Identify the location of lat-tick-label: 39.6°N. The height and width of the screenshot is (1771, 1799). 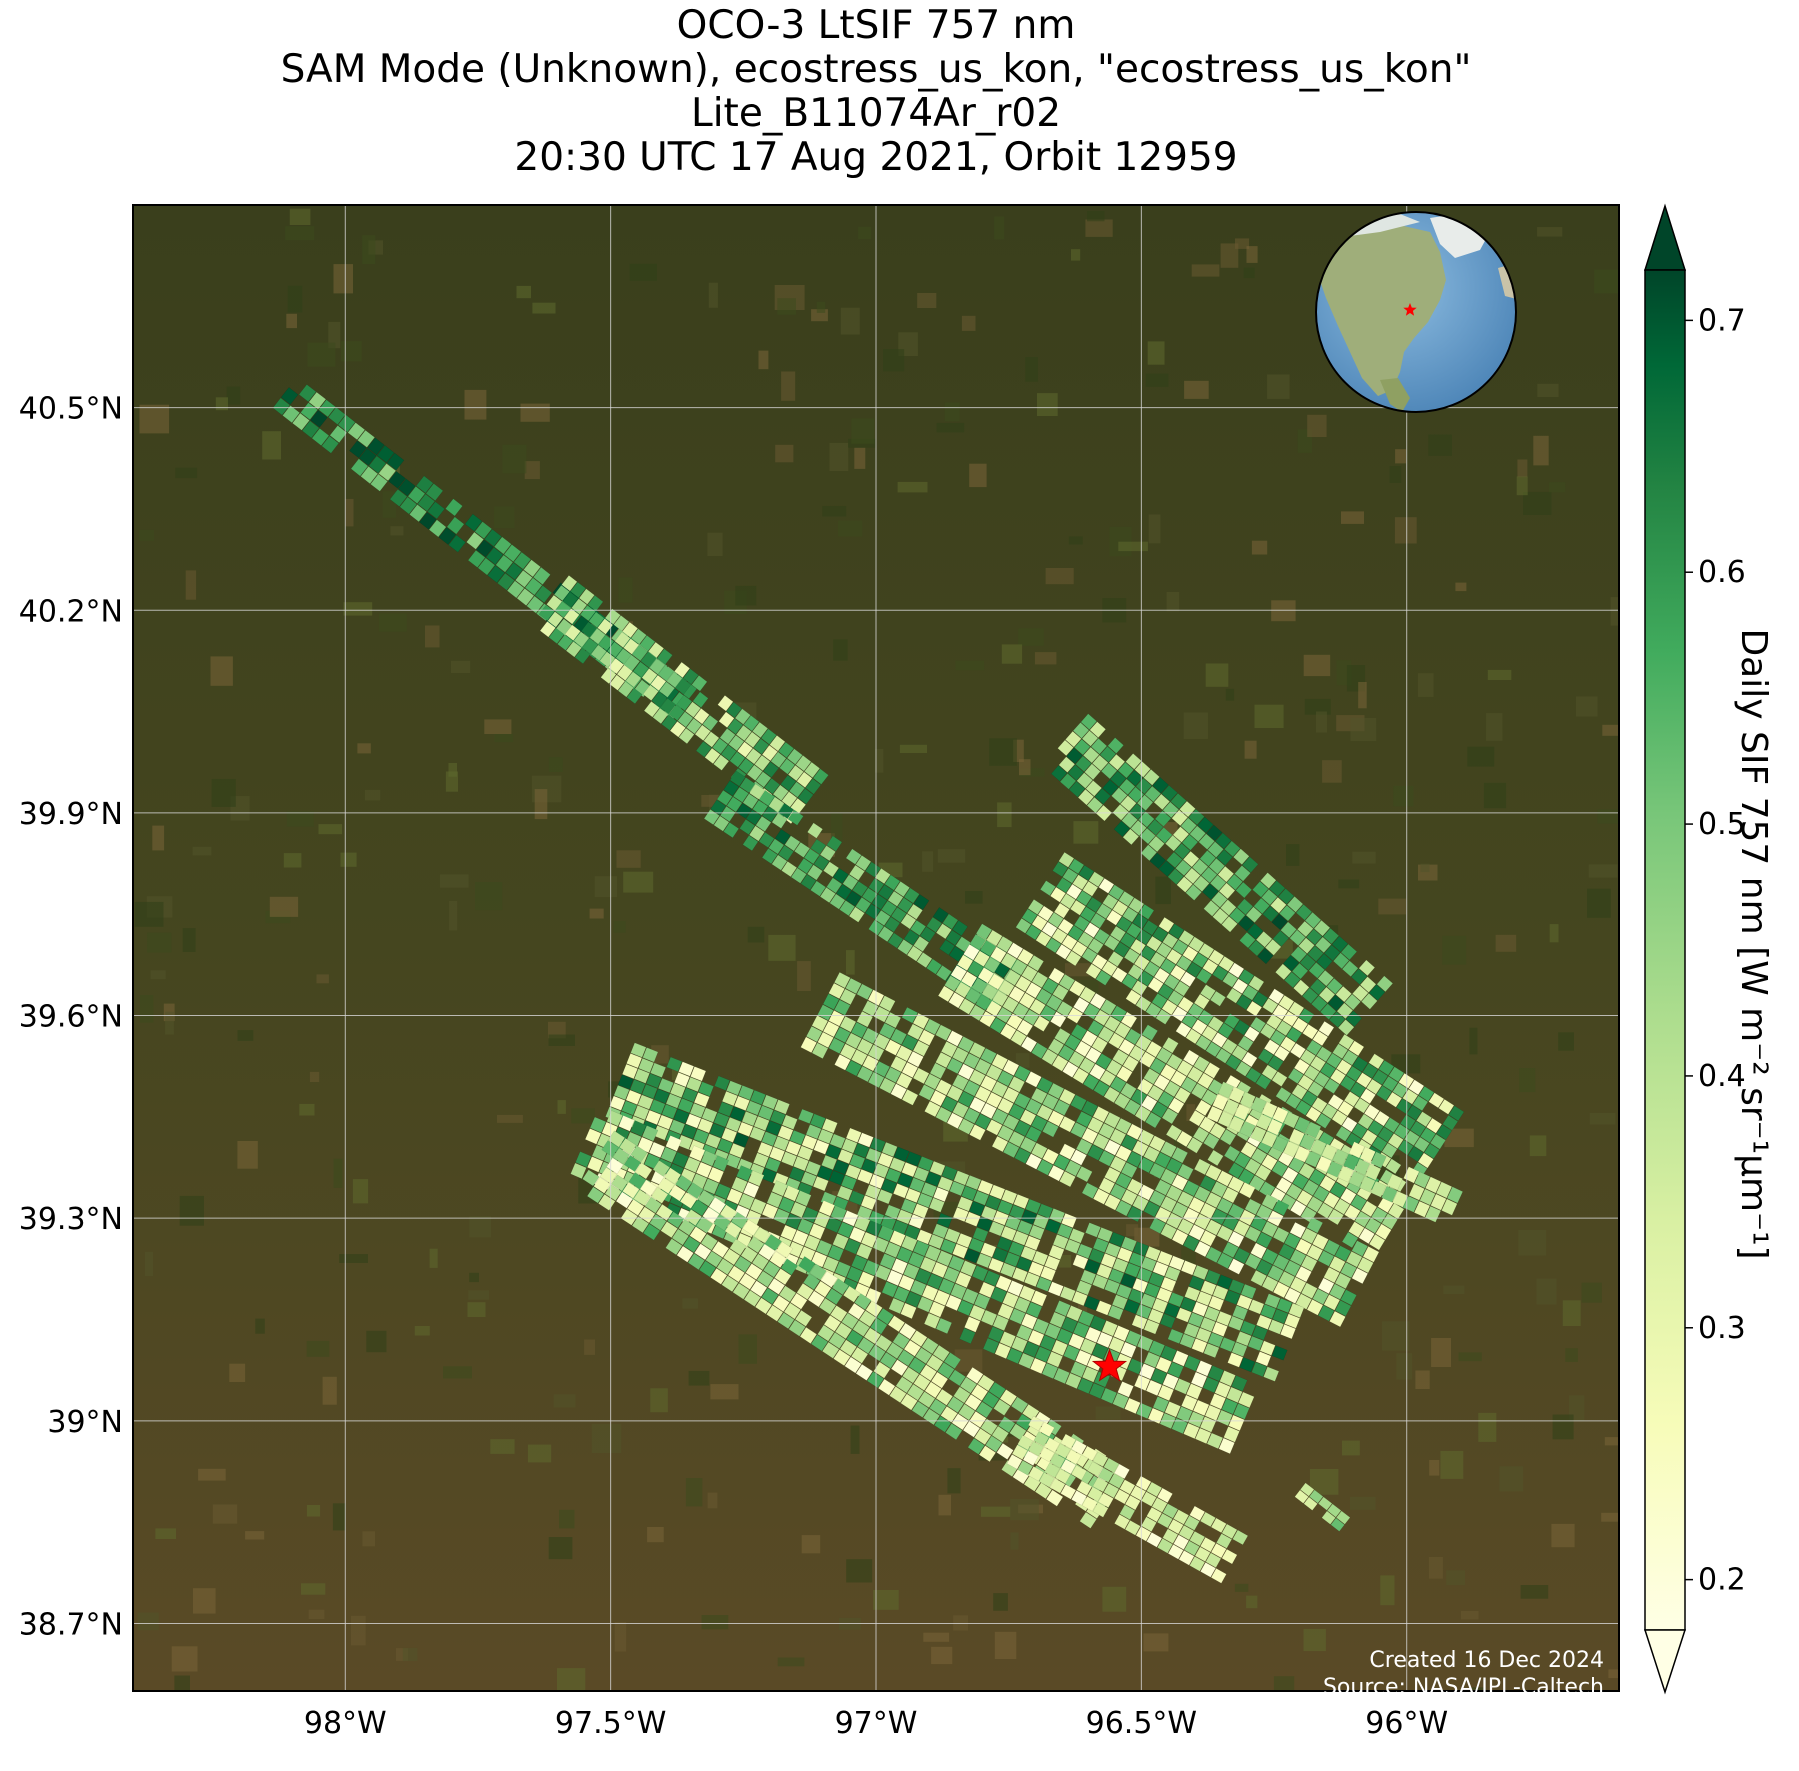
(71, 1017).